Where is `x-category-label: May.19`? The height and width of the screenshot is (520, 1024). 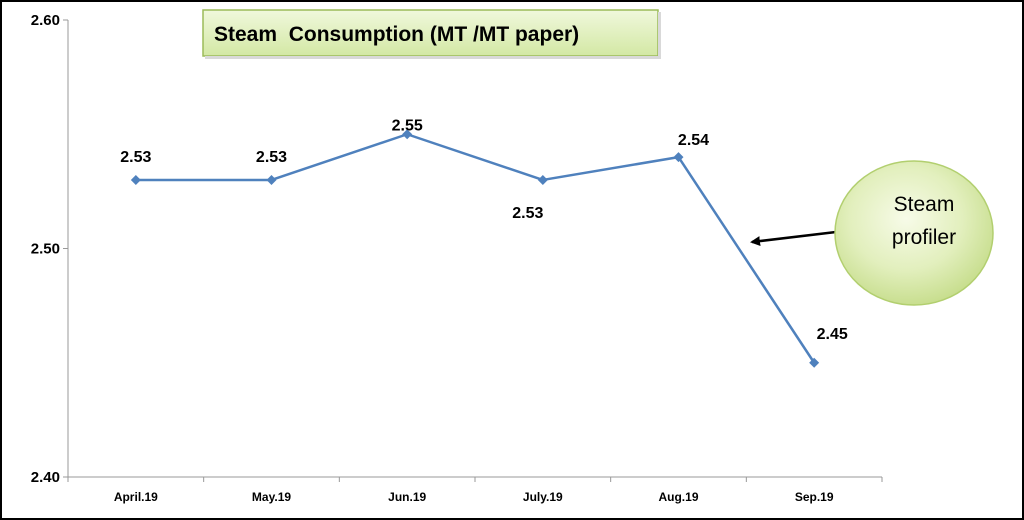
x-category-label: May.19 is located at coordinates (271, 497).